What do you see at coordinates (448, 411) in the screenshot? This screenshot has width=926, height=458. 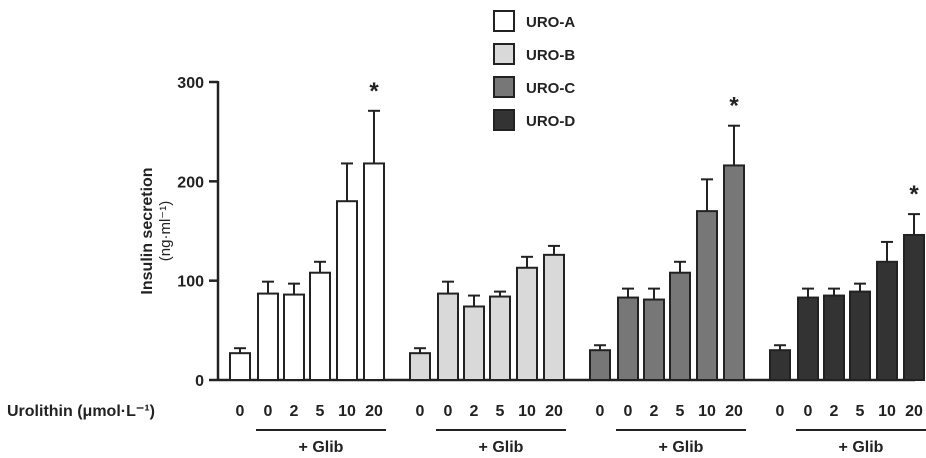 I see `x-tick-label-uro-b-1: 0` at bounding box center [448, 411].